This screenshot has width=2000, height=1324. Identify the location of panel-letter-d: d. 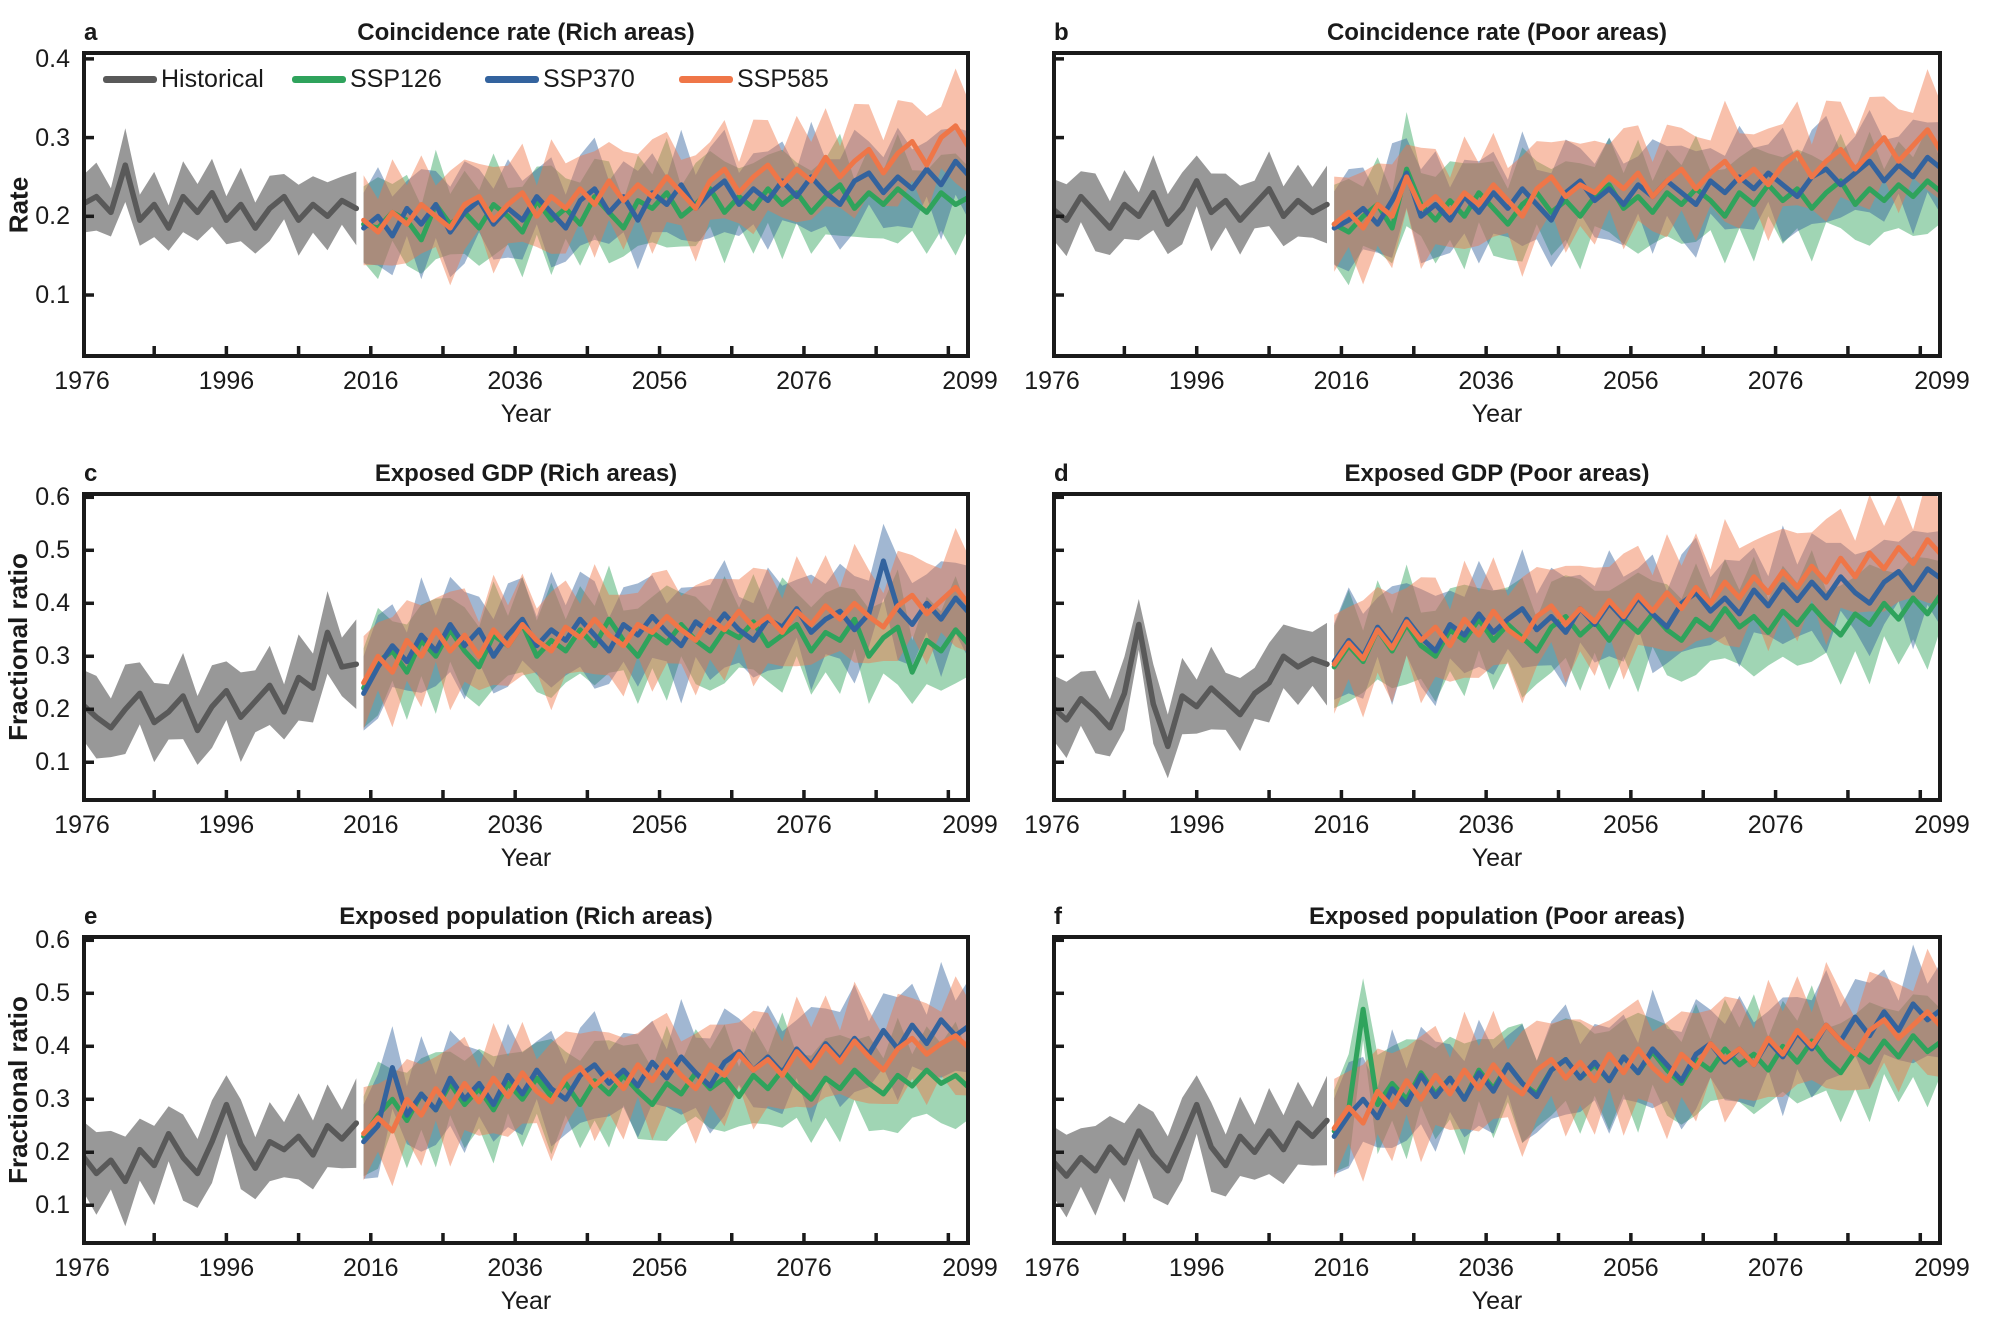
(1061, 473).